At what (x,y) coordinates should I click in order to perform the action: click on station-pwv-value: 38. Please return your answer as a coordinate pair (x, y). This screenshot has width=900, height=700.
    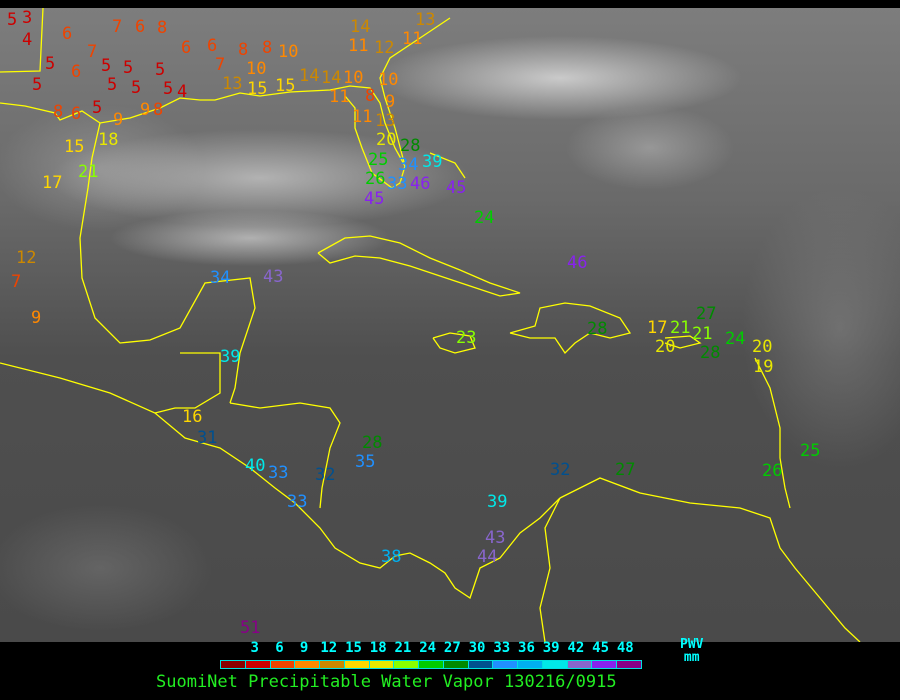
    Looking at the image, I should click on (391, 557).